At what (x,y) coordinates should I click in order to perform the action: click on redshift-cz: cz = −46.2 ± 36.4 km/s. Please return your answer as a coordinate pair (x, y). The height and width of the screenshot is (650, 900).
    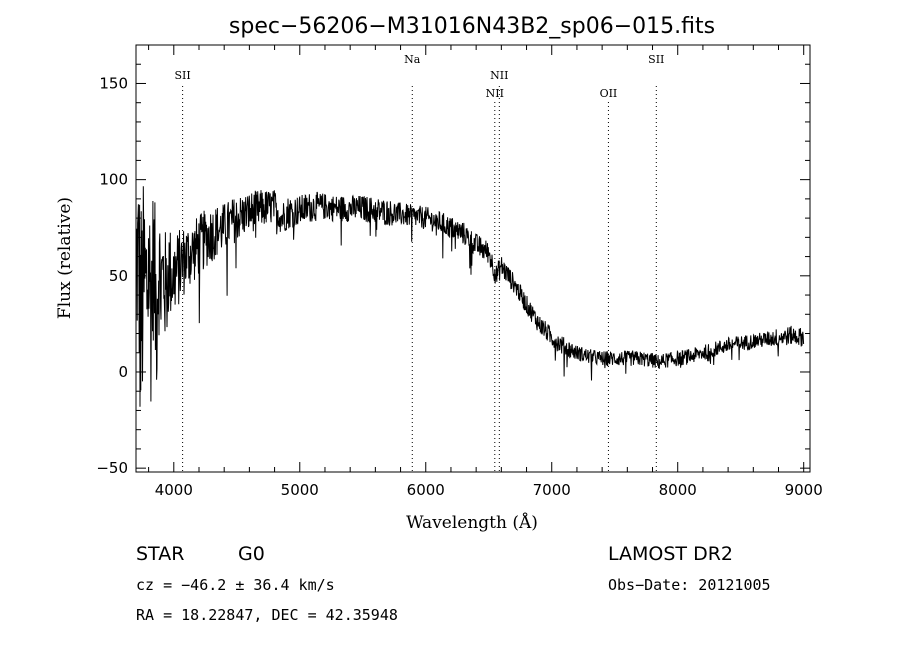
    Looking at the image, I should click on (235, 585).